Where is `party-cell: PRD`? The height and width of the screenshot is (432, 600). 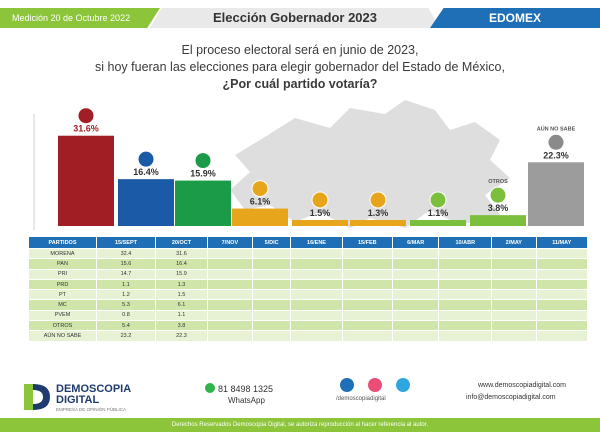
party-cell: PRD is located at coordinates (62, 284).